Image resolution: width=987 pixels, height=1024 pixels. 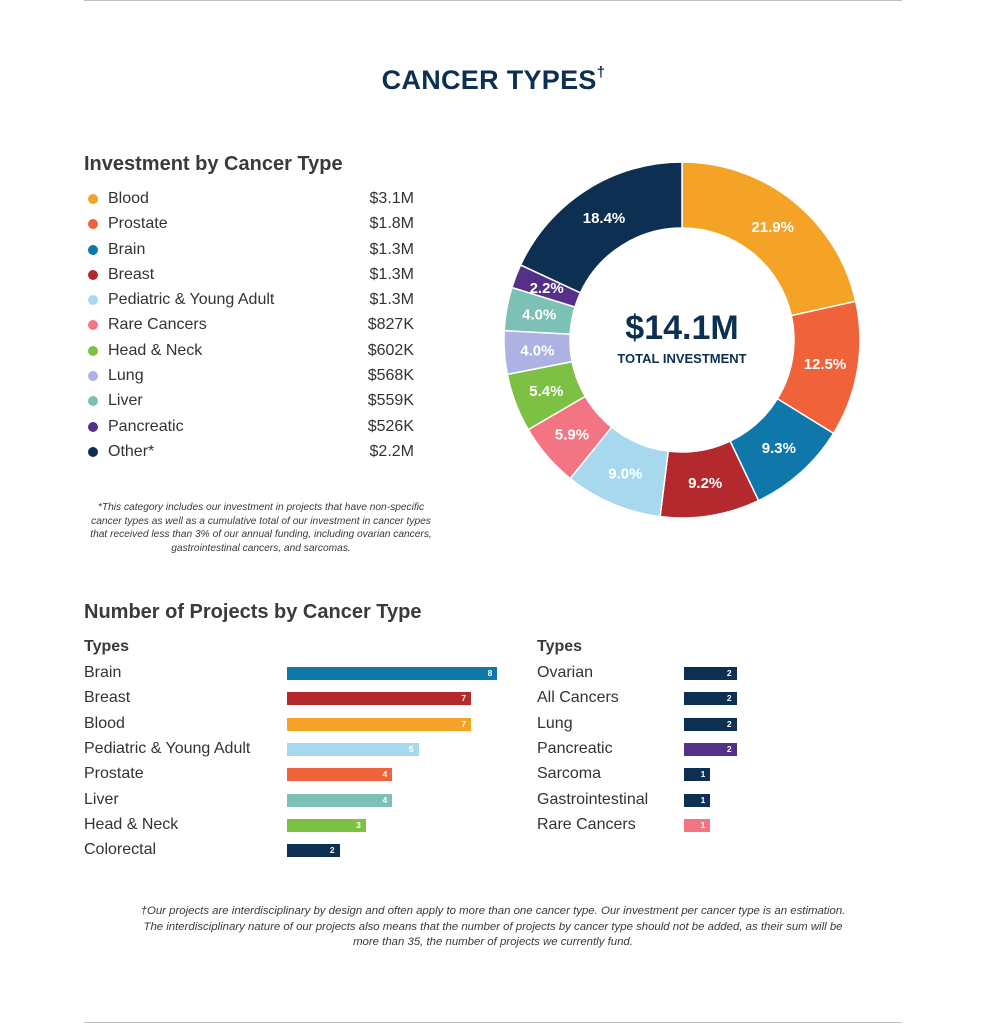 I want to click on bottom-divider, so click(x=493, y=1022).